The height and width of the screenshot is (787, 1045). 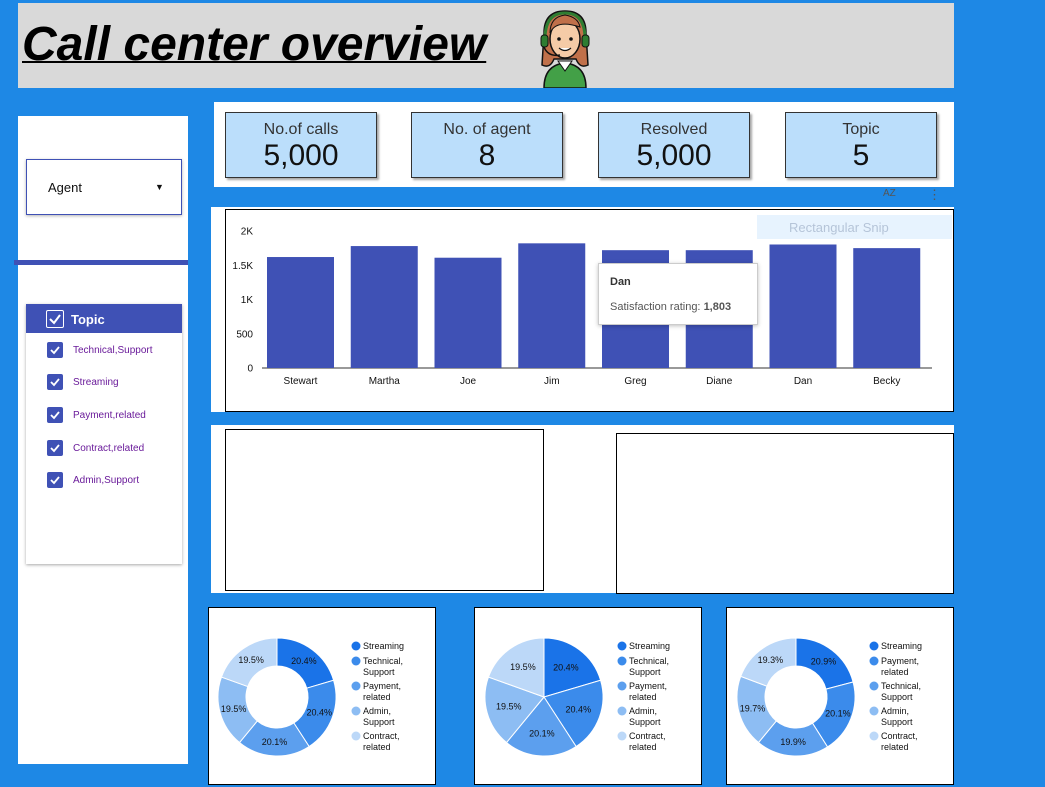 What do you see at coordinates (104, 187) in the screenshot?
I see `agent-dropdown: Agent ▼` at bounding box center [104, 187].